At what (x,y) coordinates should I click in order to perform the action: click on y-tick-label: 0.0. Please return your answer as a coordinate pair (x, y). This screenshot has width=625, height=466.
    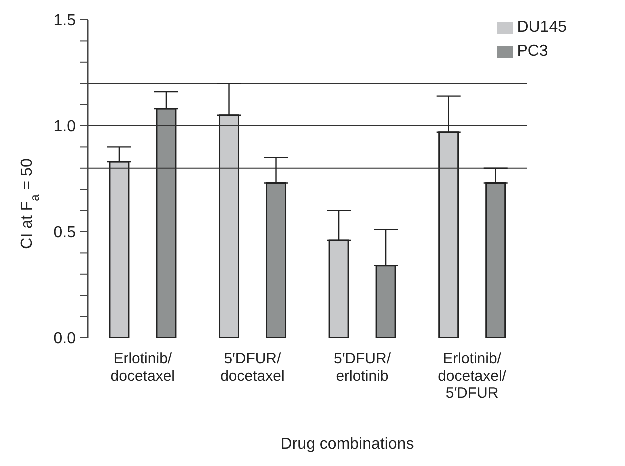
    Looking at the image, I should click on (65, 339).